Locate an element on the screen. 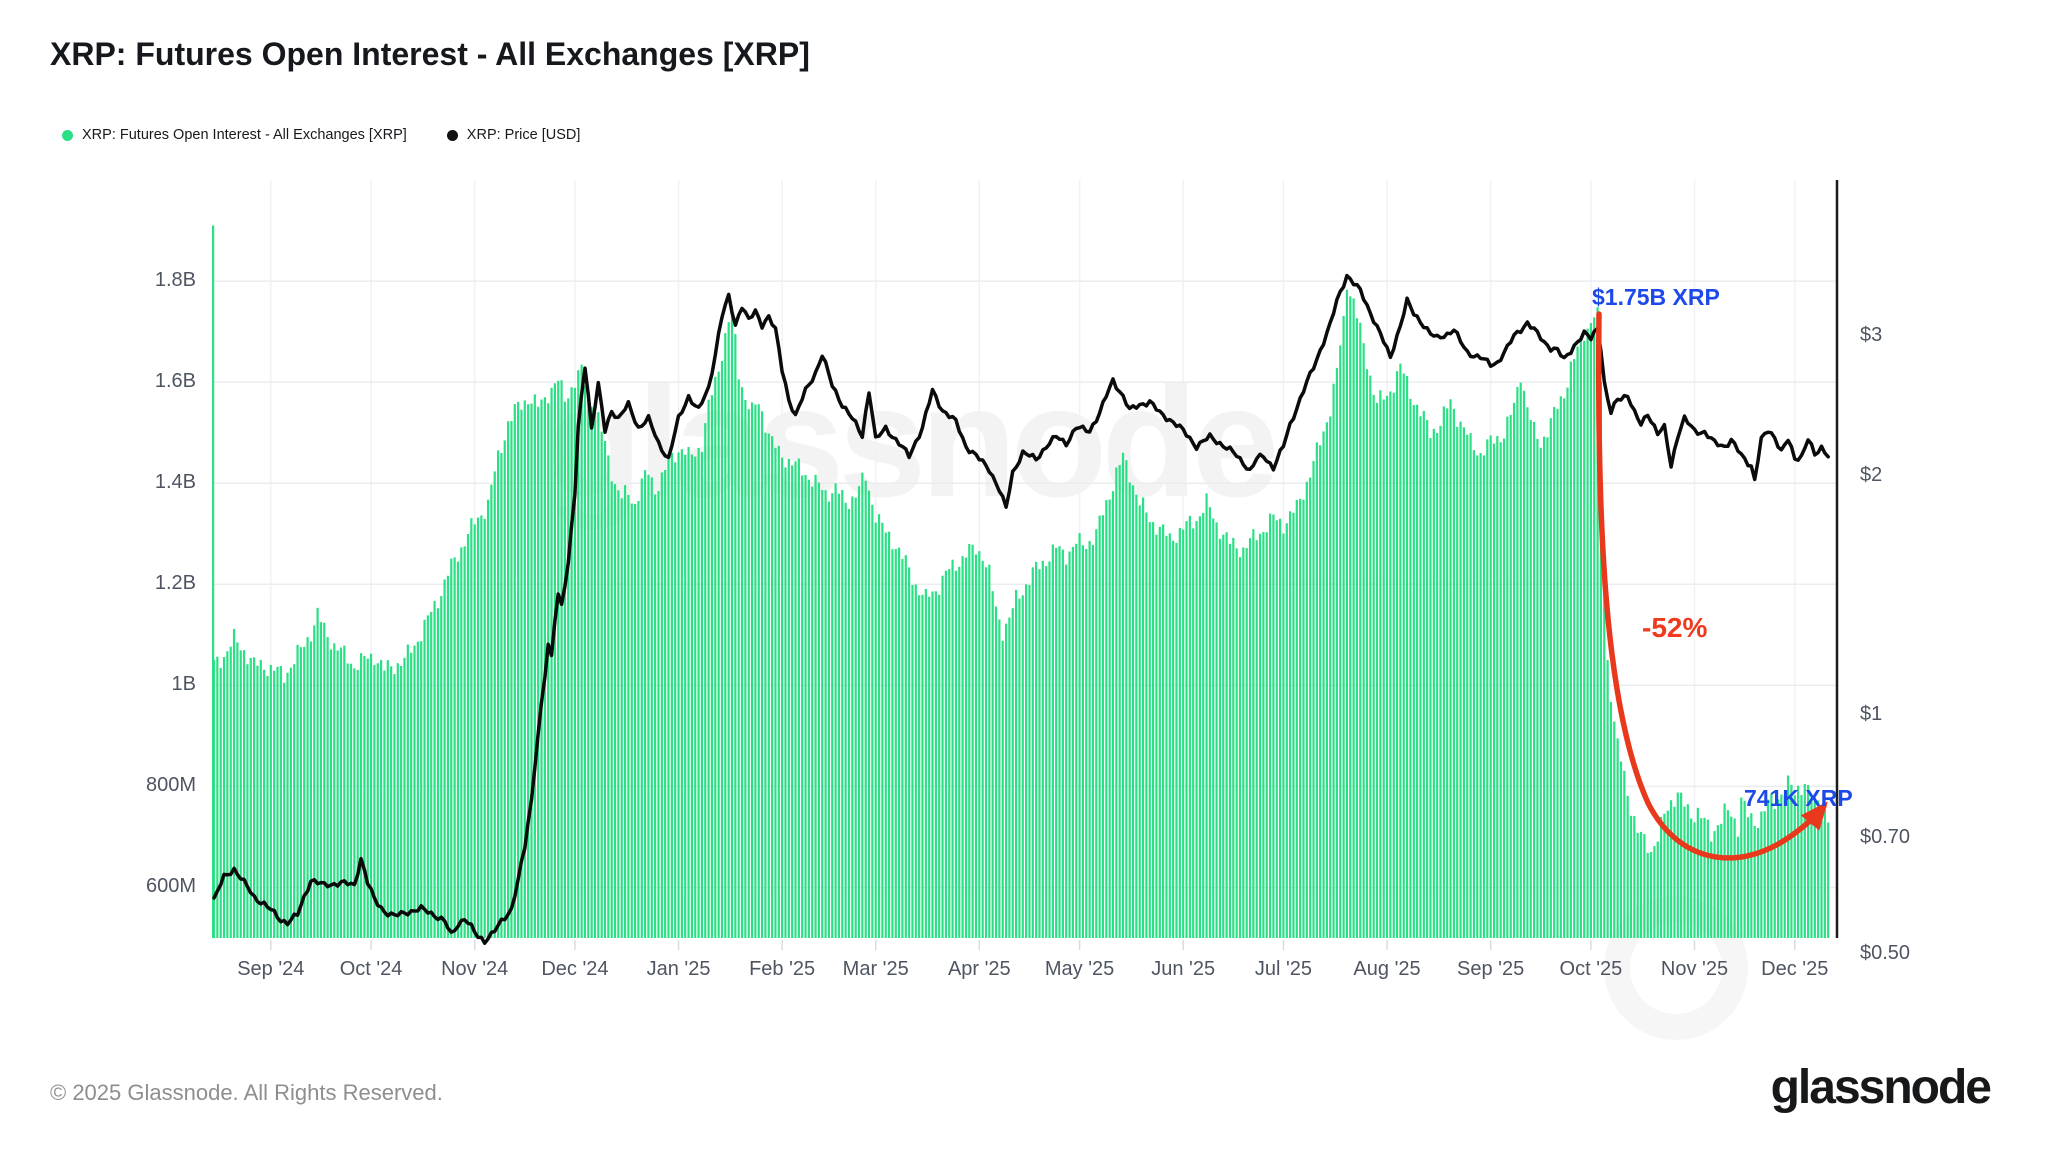  annotation-peak-value: $1.75B XRP is located at coordinates (1656, 297).